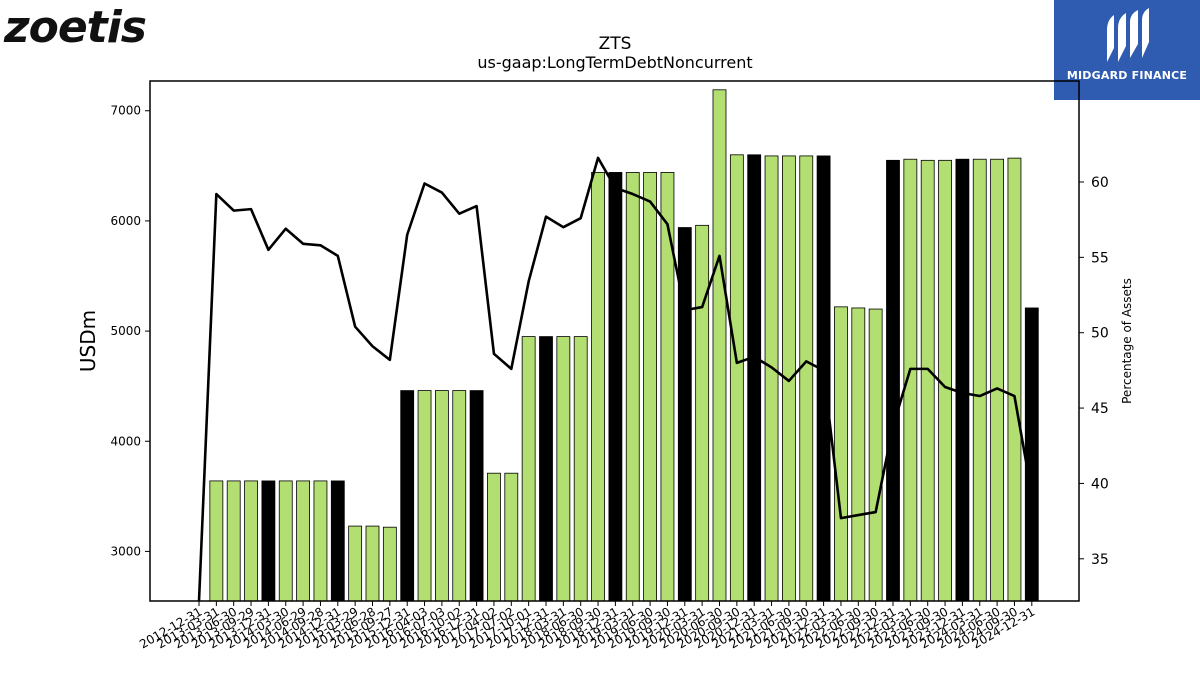 Image resolution: width=1200 pixels, height=675 pixels. What do you see at coordinates (1100, 334) in the screenshot?
I see `y2-tick-label: 50` at bounding box center [1100, 334].